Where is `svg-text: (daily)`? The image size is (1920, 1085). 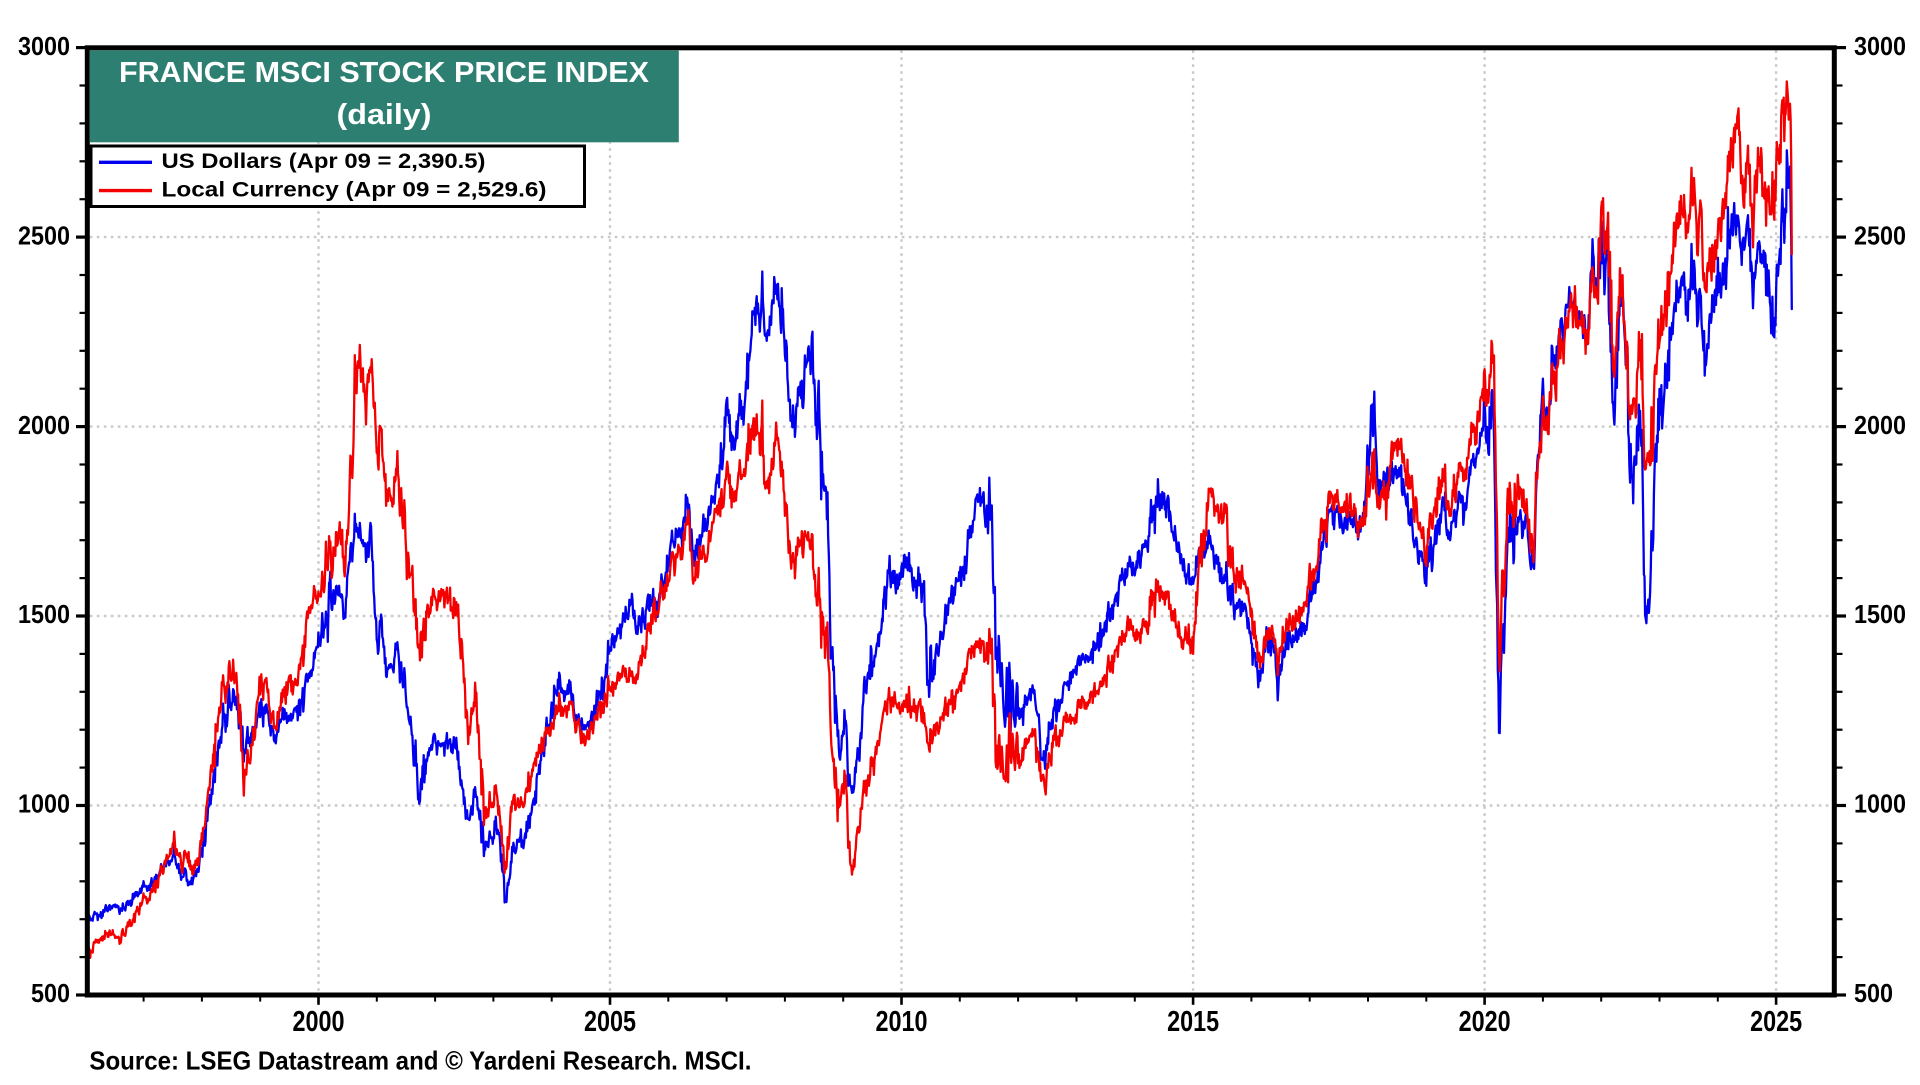 svg-text: (daily) is located at coordinates (384, 115).